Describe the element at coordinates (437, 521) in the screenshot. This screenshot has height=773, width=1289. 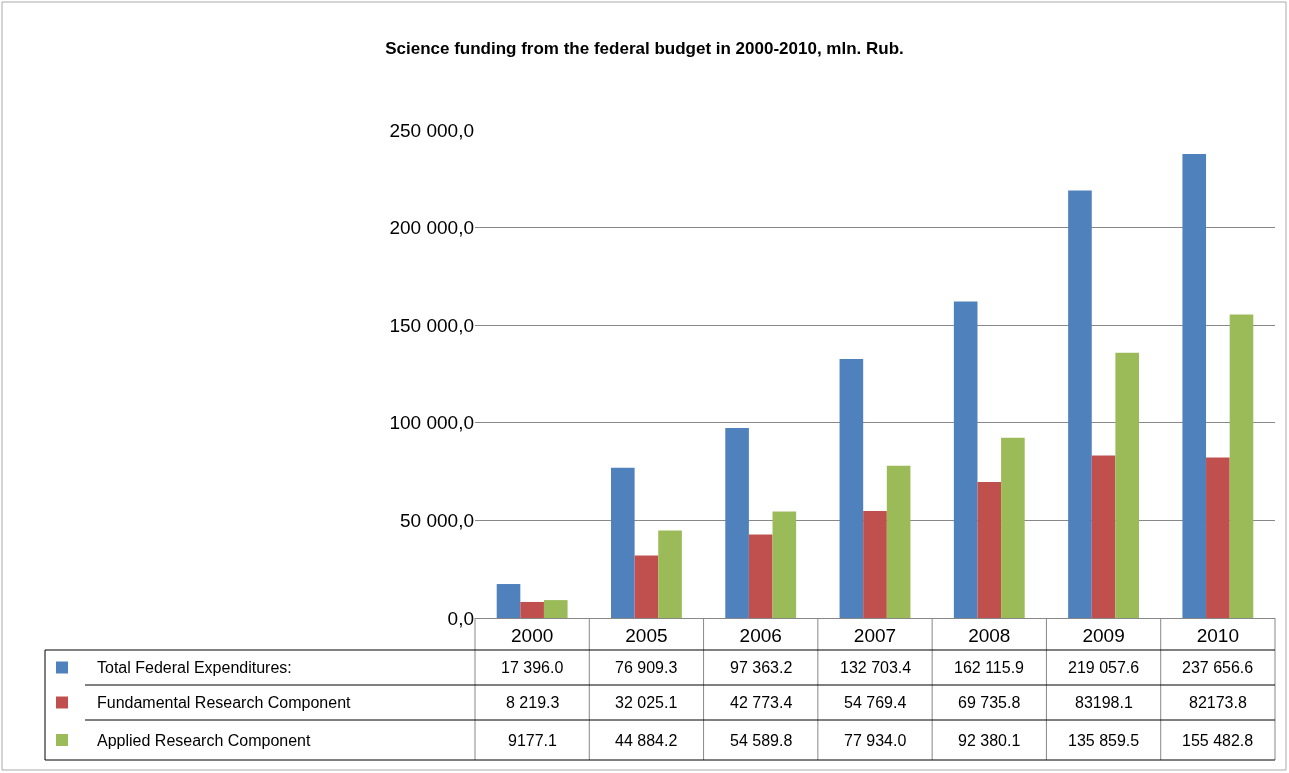
I see `y-tick-label: 50 000,0` at that location.